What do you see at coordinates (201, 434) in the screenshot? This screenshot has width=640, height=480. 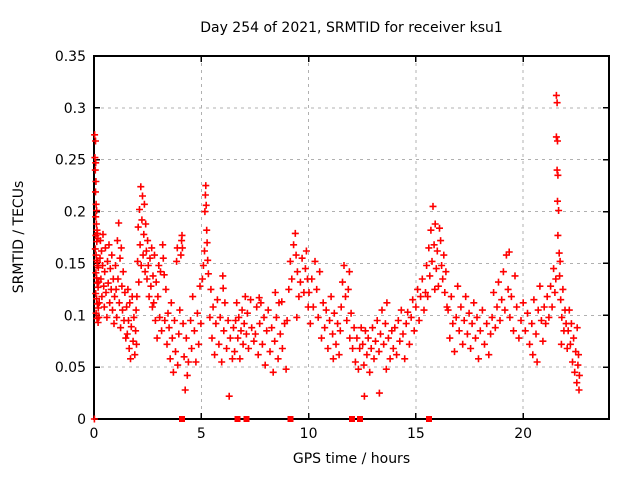 I see `x-tick-label: 5` at bounding box center [201, 434].